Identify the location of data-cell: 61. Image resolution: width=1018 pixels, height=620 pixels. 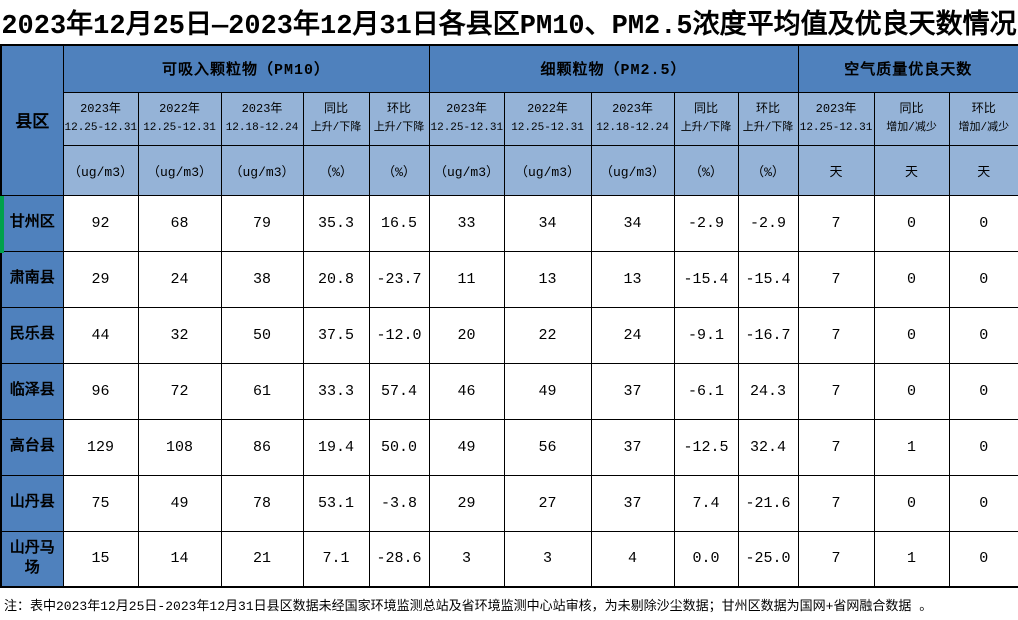
(262, 391).